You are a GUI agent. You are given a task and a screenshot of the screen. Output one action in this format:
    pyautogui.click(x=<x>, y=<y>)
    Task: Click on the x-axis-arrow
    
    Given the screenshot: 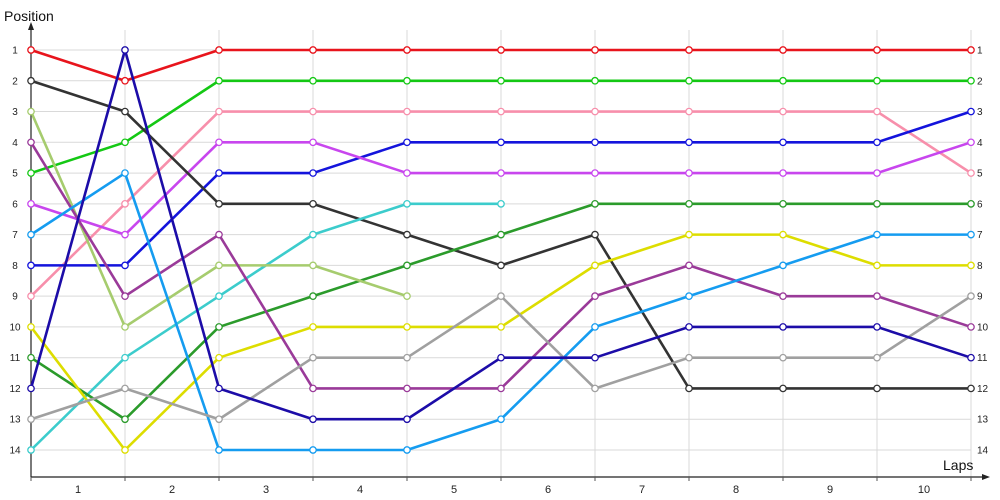 What is the action you would take?
    pyautogui.click(x=986, y=477)
    